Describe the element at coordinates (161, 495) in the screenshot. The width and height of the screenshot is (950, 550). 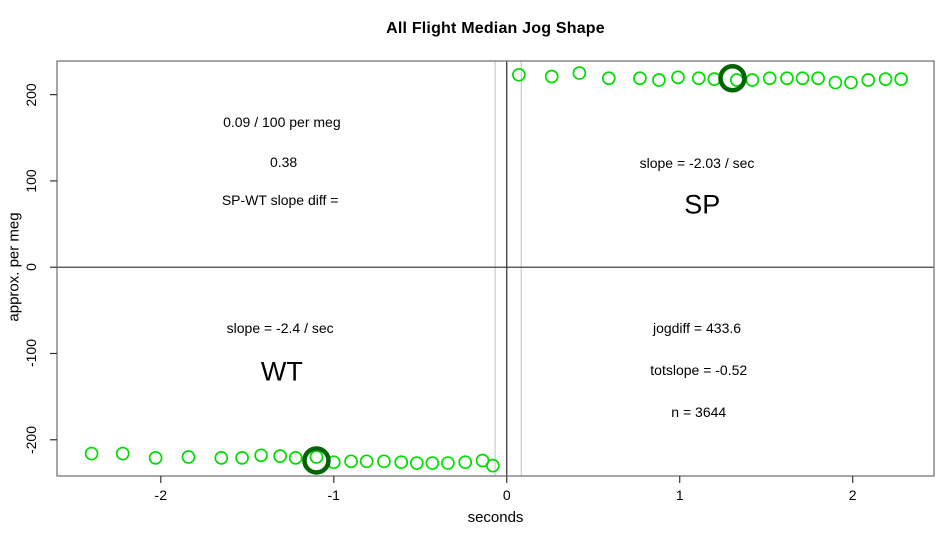
I see `x-tick-label: -2` at that location.